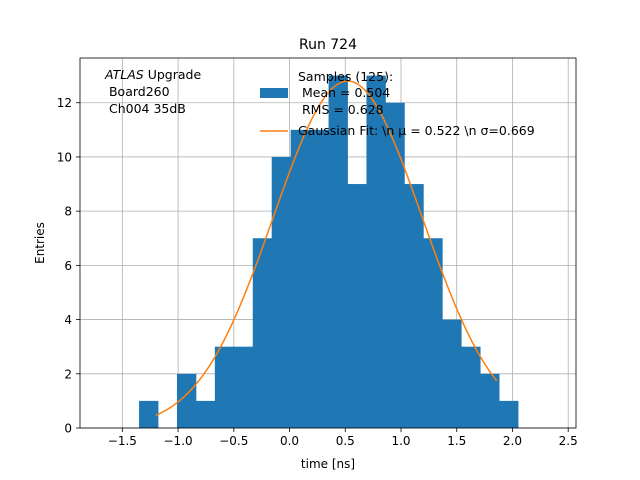 This screenshot has width=640, height=480. What do you see at coordinates (416, 130) in the screenshot?
I see `legend-fit-label: Gaussian Fit: \n μ = 0.522 \n σ=0.669` at bounding box center [416, 130].